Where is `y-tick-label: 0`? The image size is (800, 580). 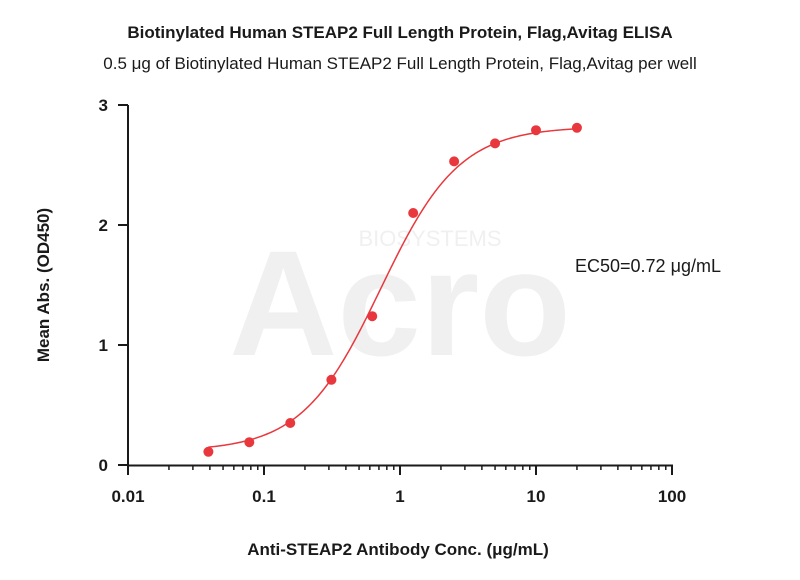 y-tick-label: 0 is located at coordinates (103, 465).